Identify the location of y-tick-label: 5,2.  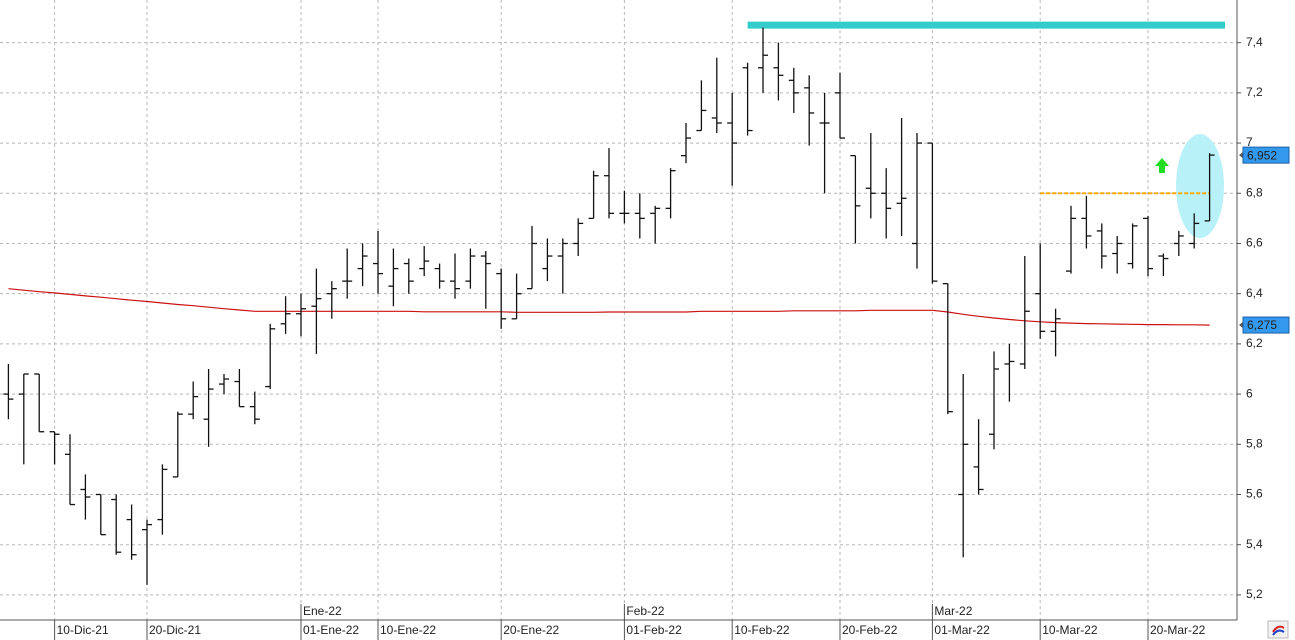
(1254, 594).